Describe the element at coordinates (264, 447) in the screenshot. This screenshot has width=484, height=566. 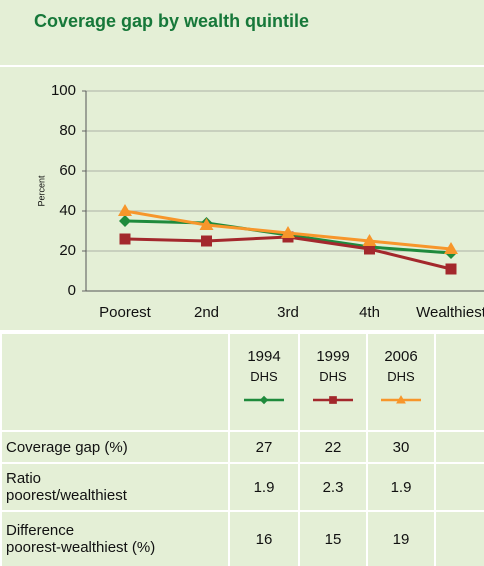
I see `table-cell: 27` at that location.